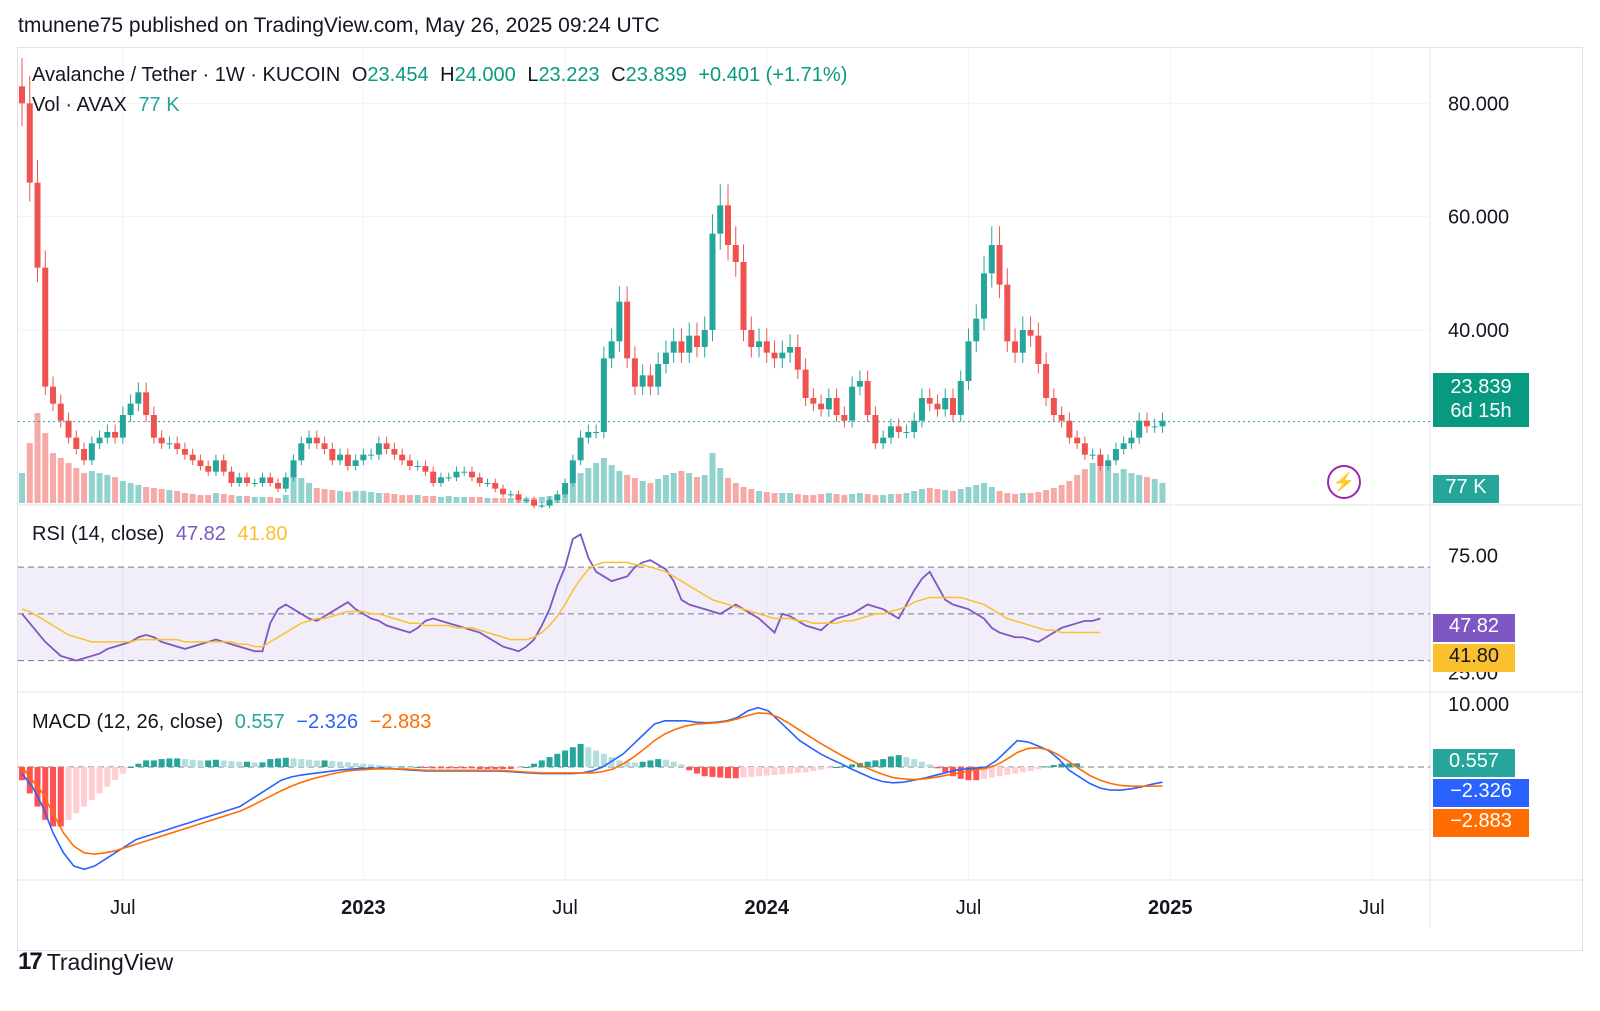 This screenshot has width=1600, height=1011. I want to click on macd-label: MACD (12, 26, close), so click(128, 722).